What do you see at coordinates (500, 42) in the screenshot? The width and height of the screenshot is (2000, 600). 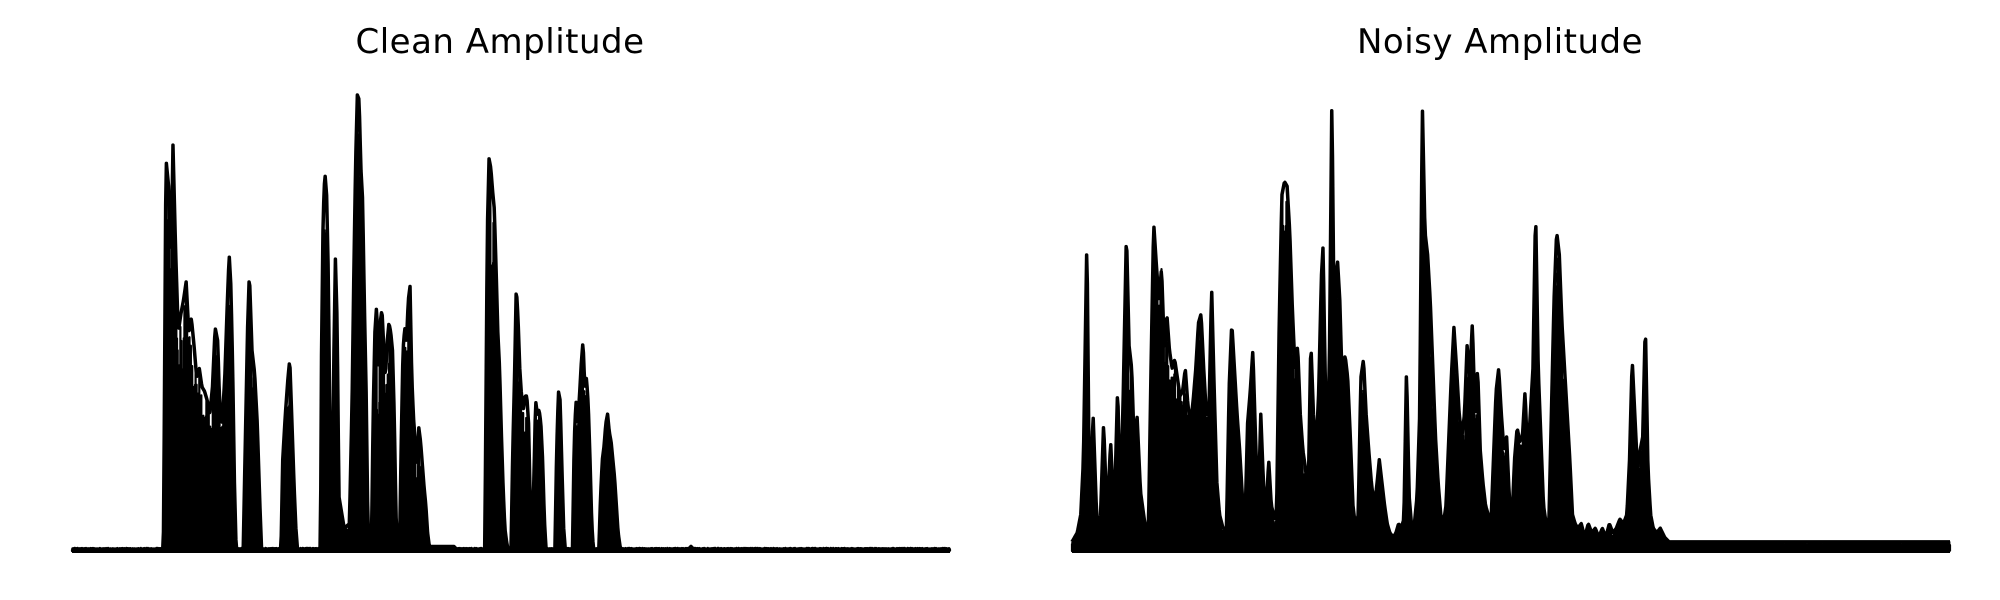 I see `chart-title: Clean Amplitude` at bounding box center [500, 42].